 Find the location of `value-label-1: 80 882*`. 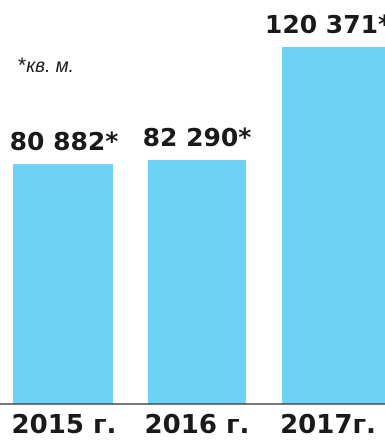

value-label-1: 80 882* is located at coordinates (64, 141).